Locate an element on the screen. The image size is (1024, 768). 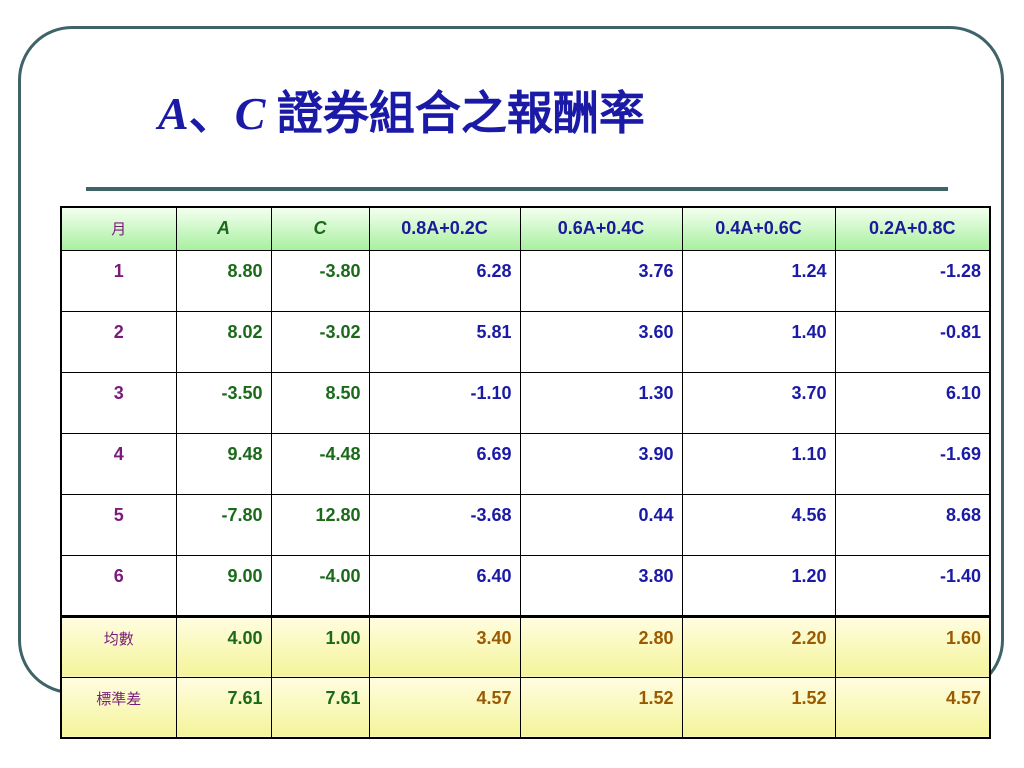
cell-p3: 3.70 is located at coordinates (758, 402).